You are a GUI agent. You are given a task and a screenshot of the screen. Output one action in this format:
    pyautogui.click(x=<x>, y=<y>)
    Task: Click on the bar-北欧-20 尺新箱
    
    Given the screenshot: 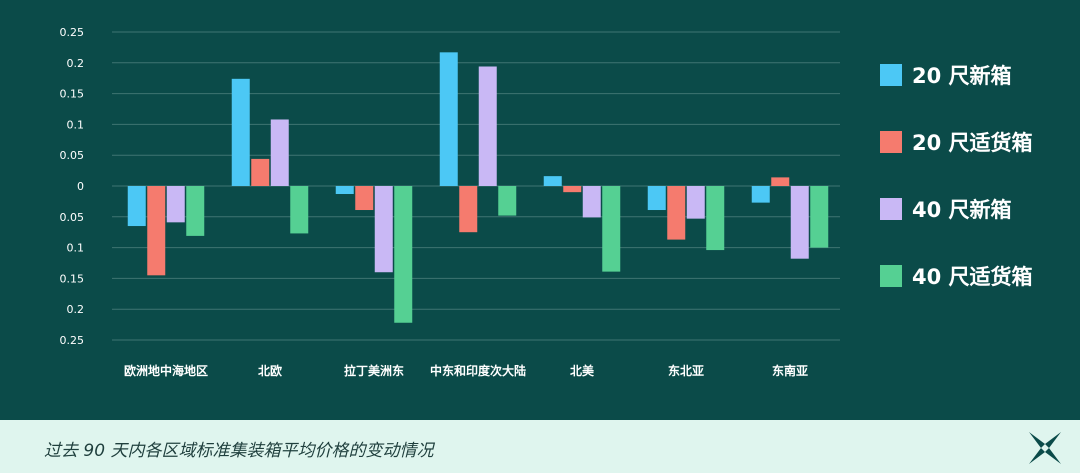 What is the action you would take?
    pyautogui.click(x=240, y=132)
    